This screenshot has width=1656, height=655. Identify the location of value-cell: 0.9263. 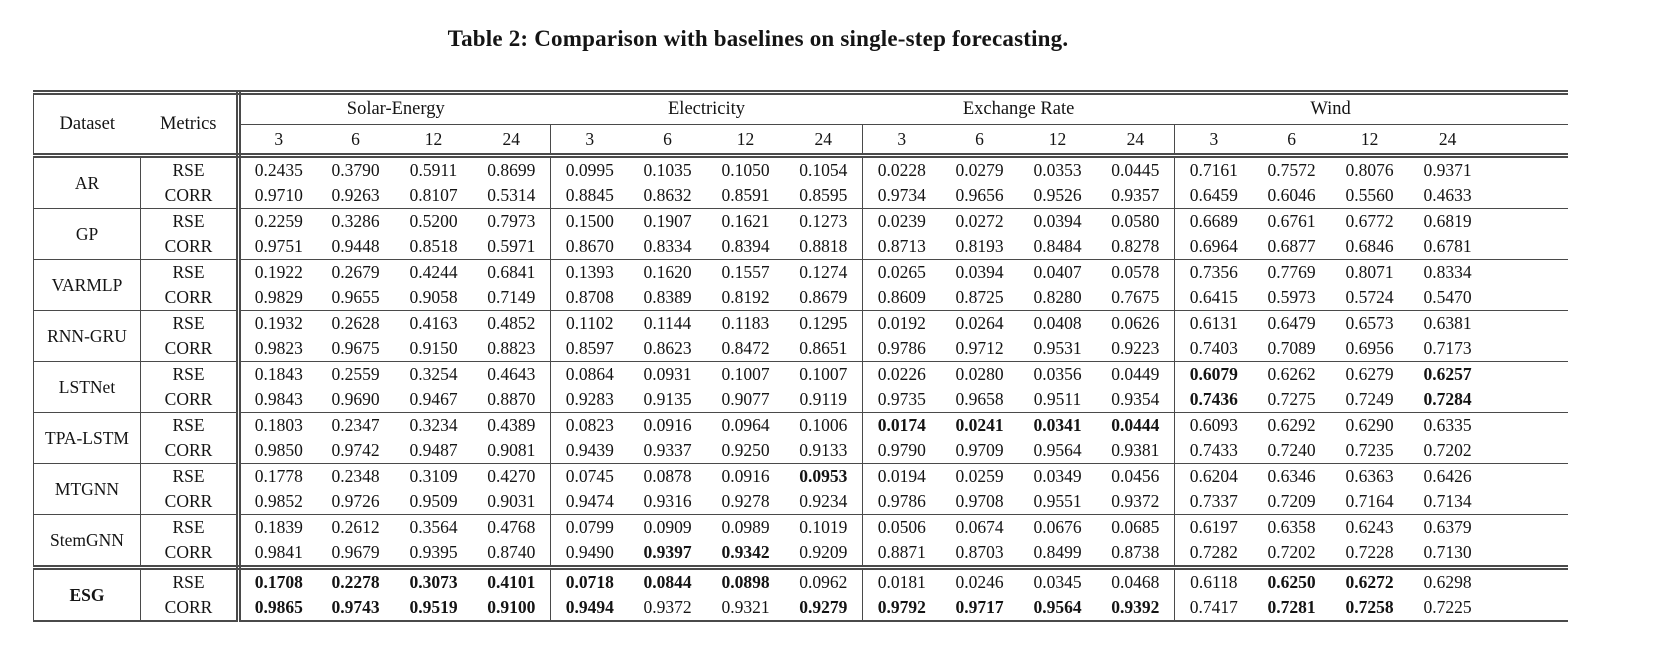
(355, 196).